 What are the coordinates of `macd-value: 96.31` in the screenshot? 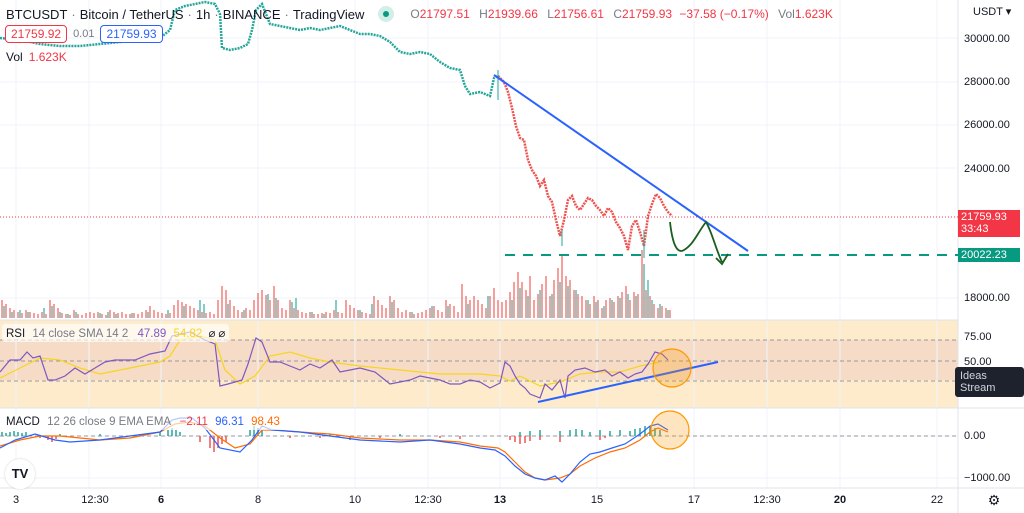 It's located at (229, 422).